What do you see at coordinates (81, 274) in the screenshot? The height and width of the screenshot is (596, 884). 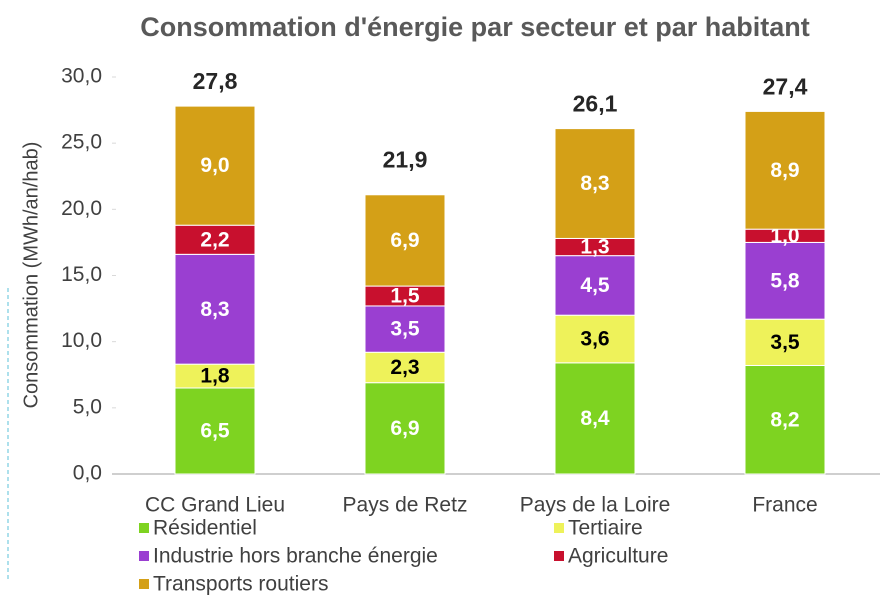 I see `y-tick-label: 15,0` at bounding box center [81, 274].